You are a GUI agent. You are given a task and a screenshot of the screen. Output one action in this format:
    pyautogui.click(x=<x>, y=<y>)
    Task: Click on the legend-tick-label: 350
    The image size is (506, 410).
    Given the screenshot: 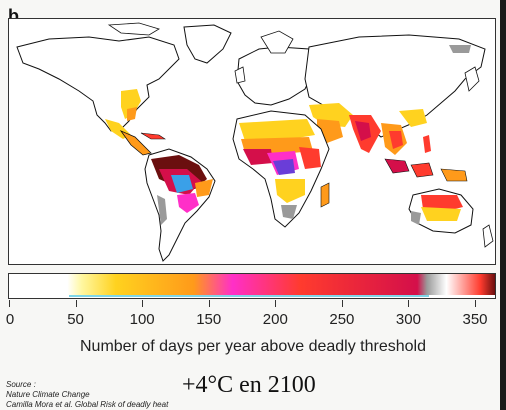 What is the action you would take?
    pyautogui.click(x=475, y=319)
    